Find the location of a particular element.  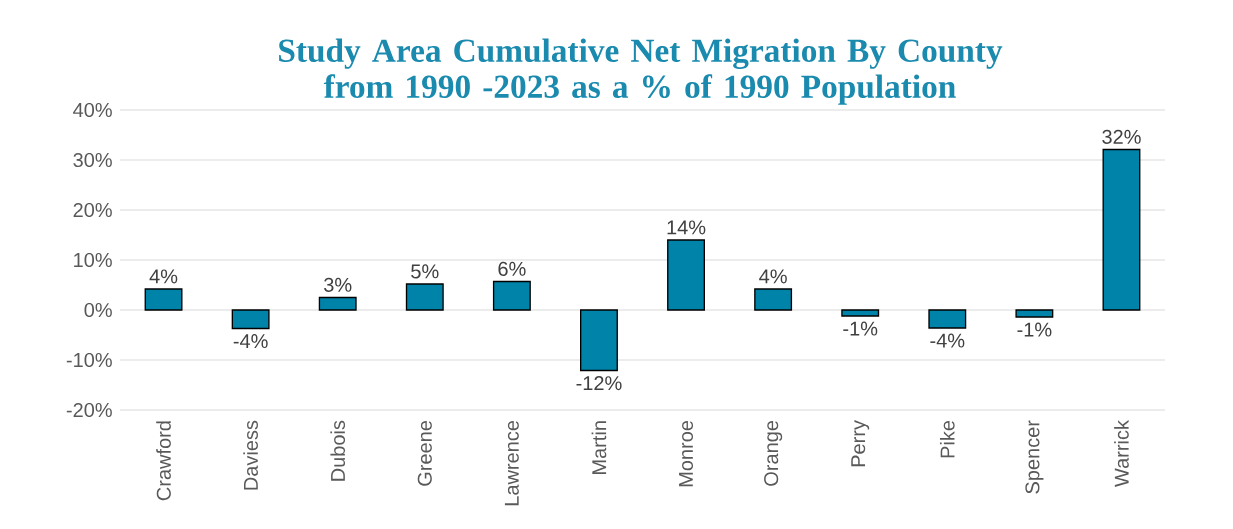

x-tick-label: Lawrence is located at coordinates (511, 463).